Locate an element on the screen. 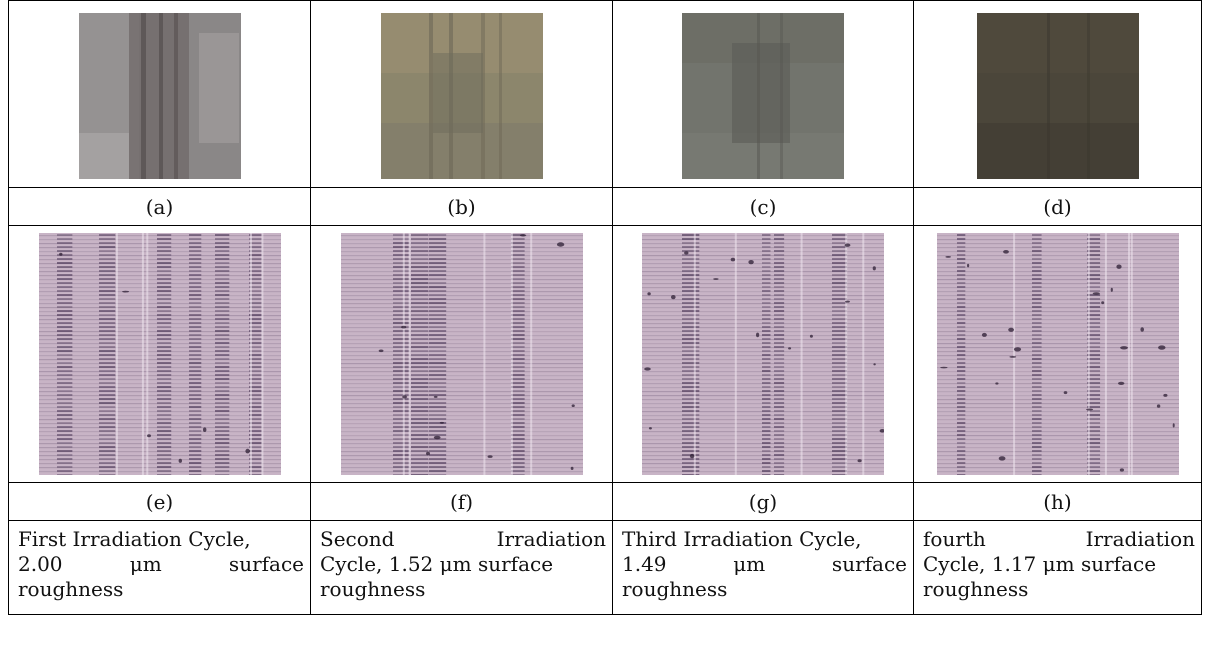 The width and height of the screenshot is (1205, 651). caption-line: First Irradiation Cycle, is located at coordinates (134, 539).